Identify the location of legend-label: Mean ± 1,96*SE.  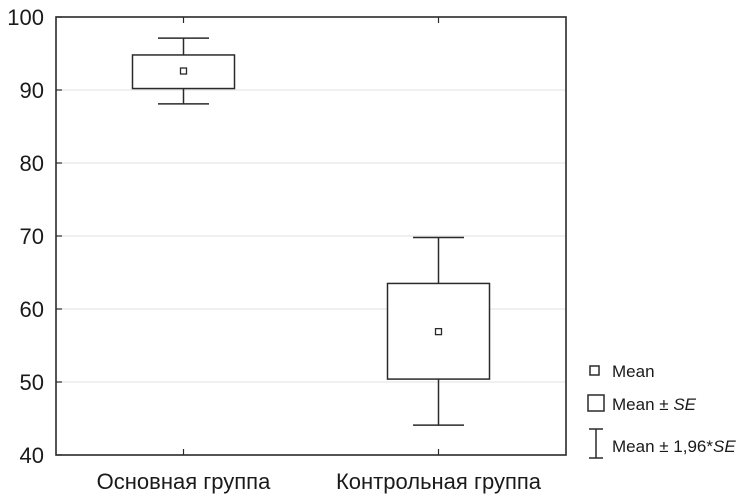
(674, 446).